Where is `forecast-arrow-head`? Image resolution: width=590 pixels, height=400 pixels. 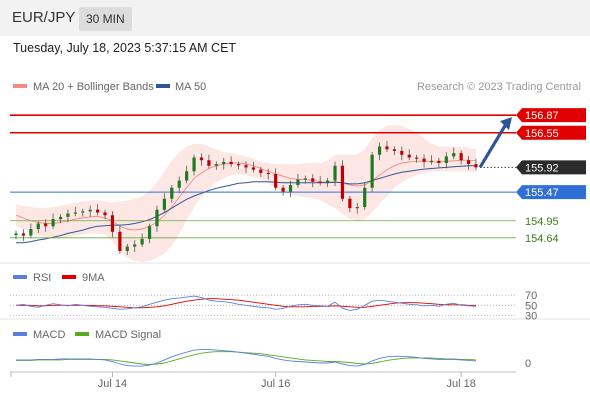
forecast-arrow-head is located at coordinates (506, 124).